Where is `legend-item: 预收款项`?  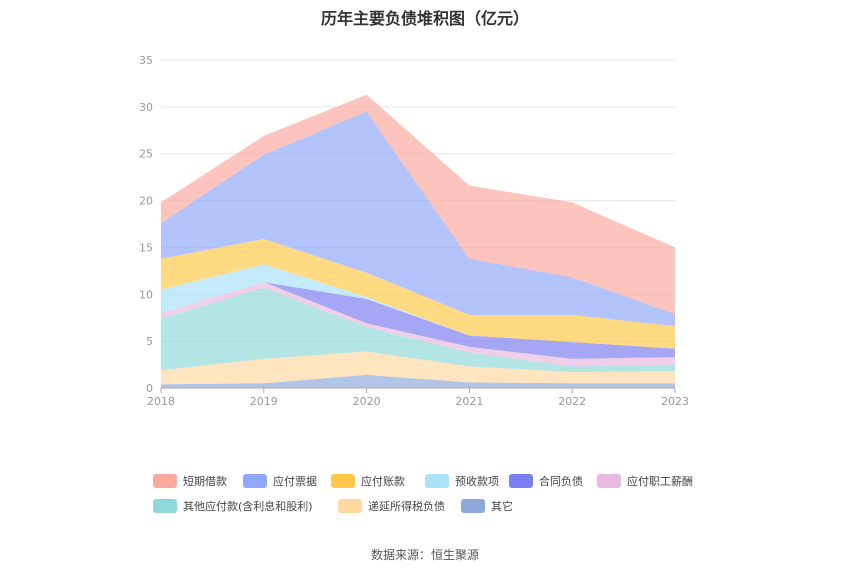 legend-item: 预收款项 is located at coordinates (462, 481).